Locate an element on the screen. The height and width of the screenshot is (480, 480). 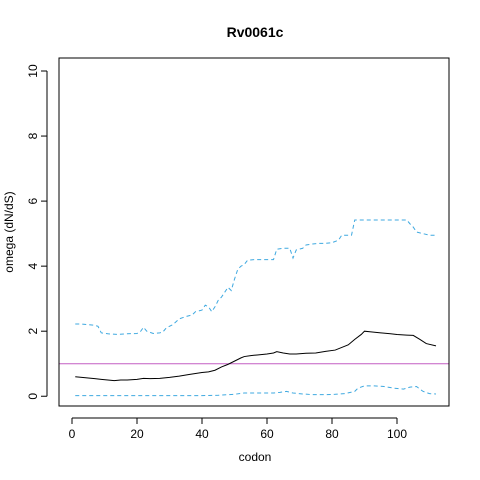
y-tick-label: 6 is located at coordinates (33, 200).